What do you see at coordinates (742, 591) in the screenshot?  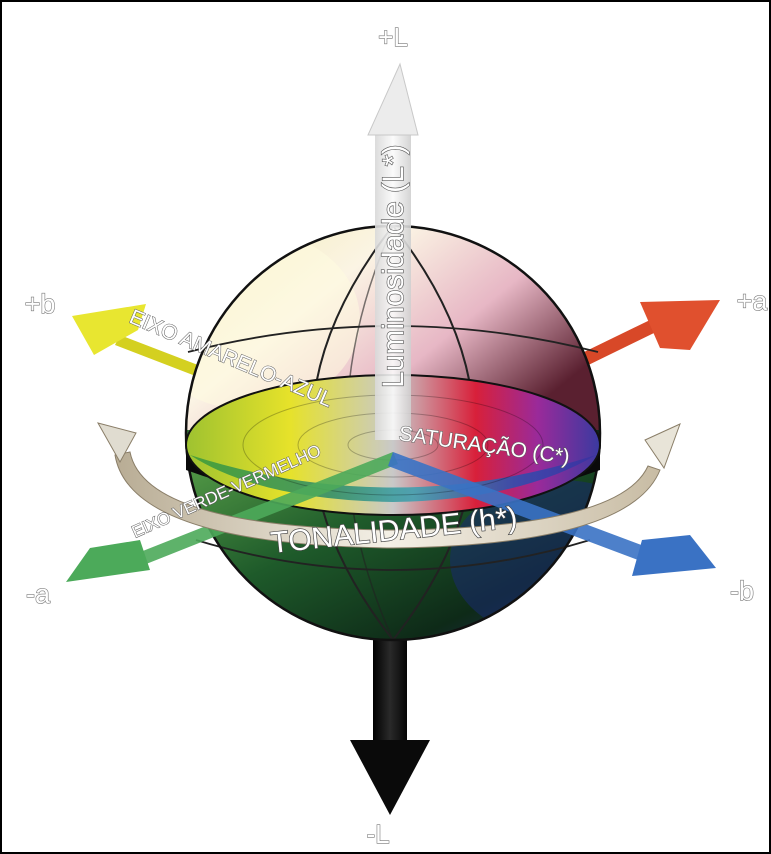 I see `minus-b-label: -b` at bounding box center [742, 591].